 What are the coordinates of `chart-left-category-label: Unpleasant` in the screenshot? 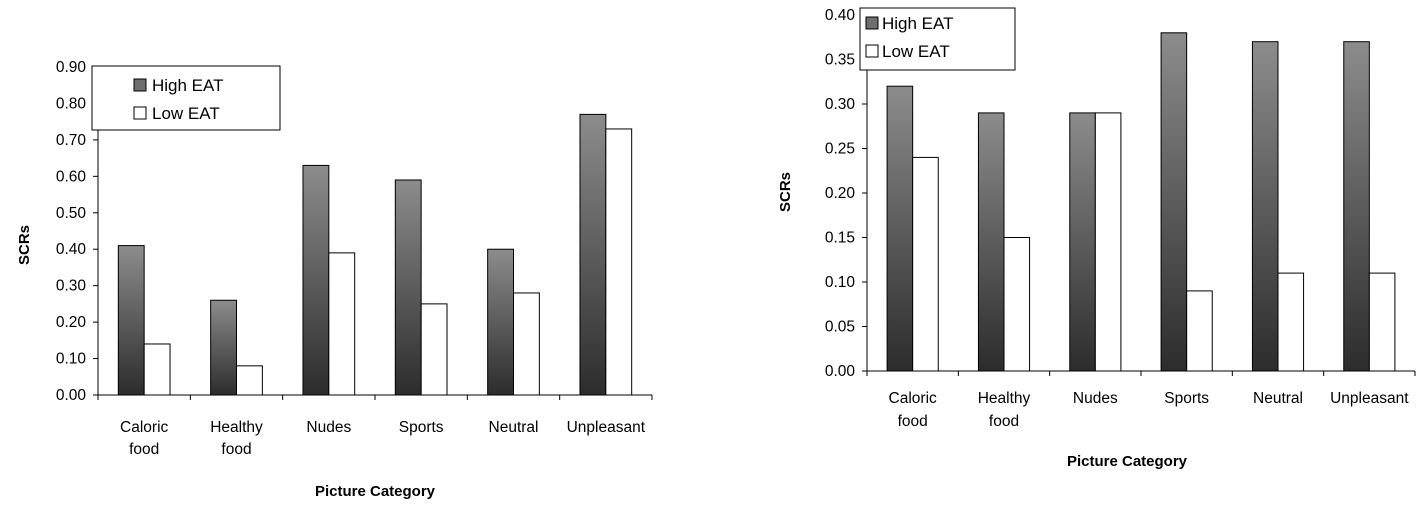 It's located at (606, 427).